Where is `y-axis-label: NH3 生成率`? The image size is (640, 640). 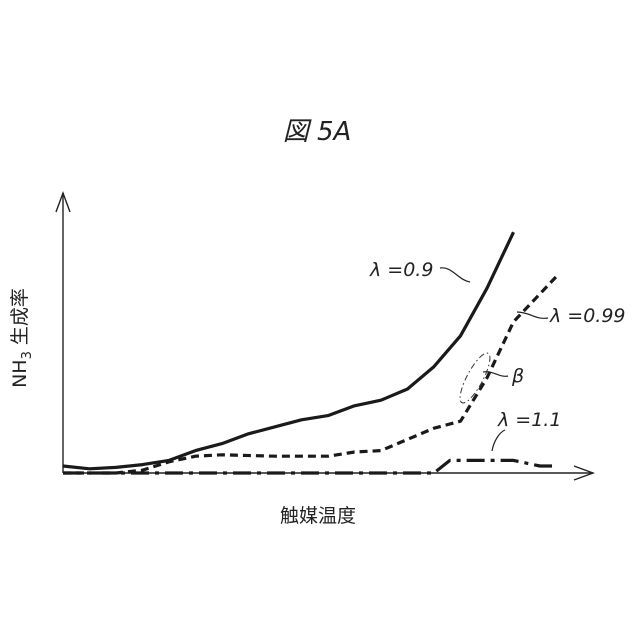 y-axis-label: NH3 生成率 is located at coordinates (22, 338).